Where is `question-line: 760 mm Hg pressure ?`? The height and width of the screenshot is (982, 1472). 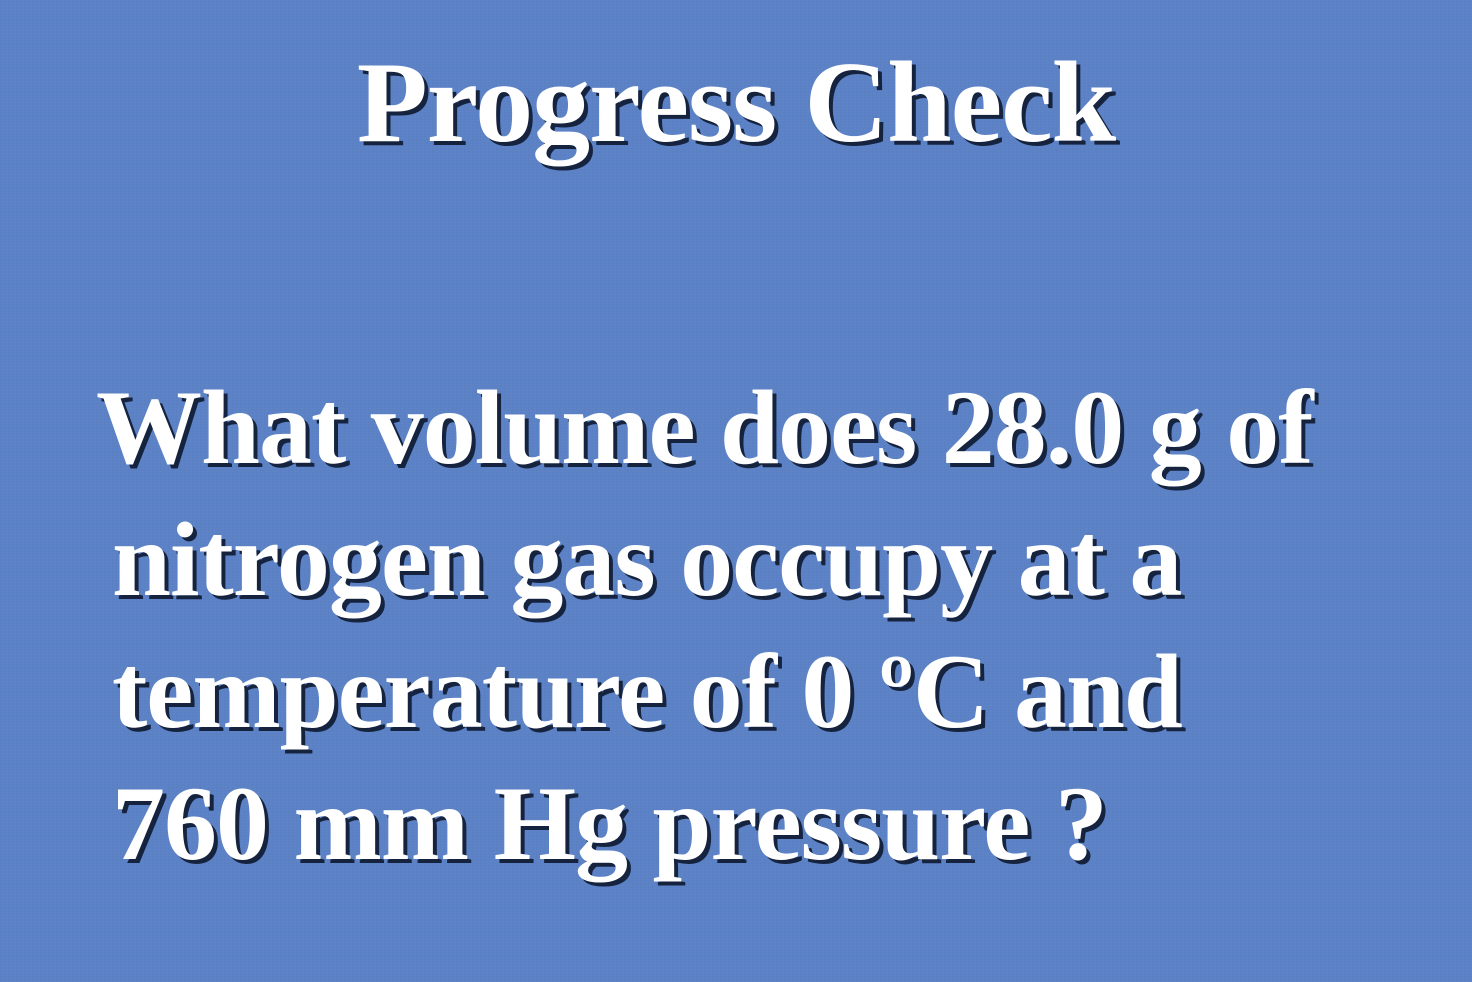 question-line: 760 mm Hg pressure ? is located at coordinates (610, 823).